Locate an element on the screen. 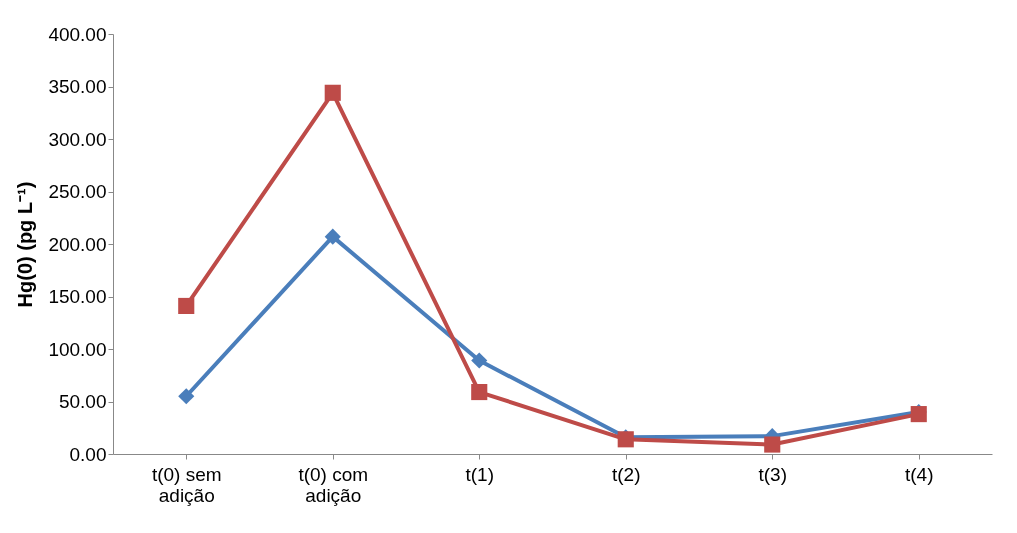  y-tick-label: 350.00 is located at coordinates (77, 86).